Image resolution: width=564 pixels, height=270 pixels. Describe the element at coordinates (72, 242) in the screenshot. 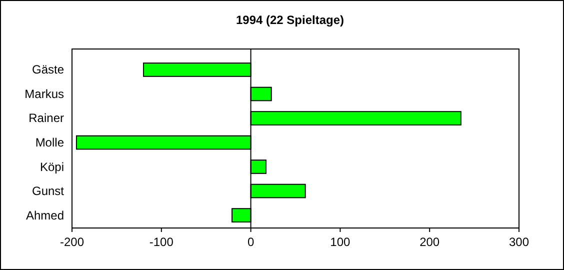

I see `x-tick-label: -200` at that location.